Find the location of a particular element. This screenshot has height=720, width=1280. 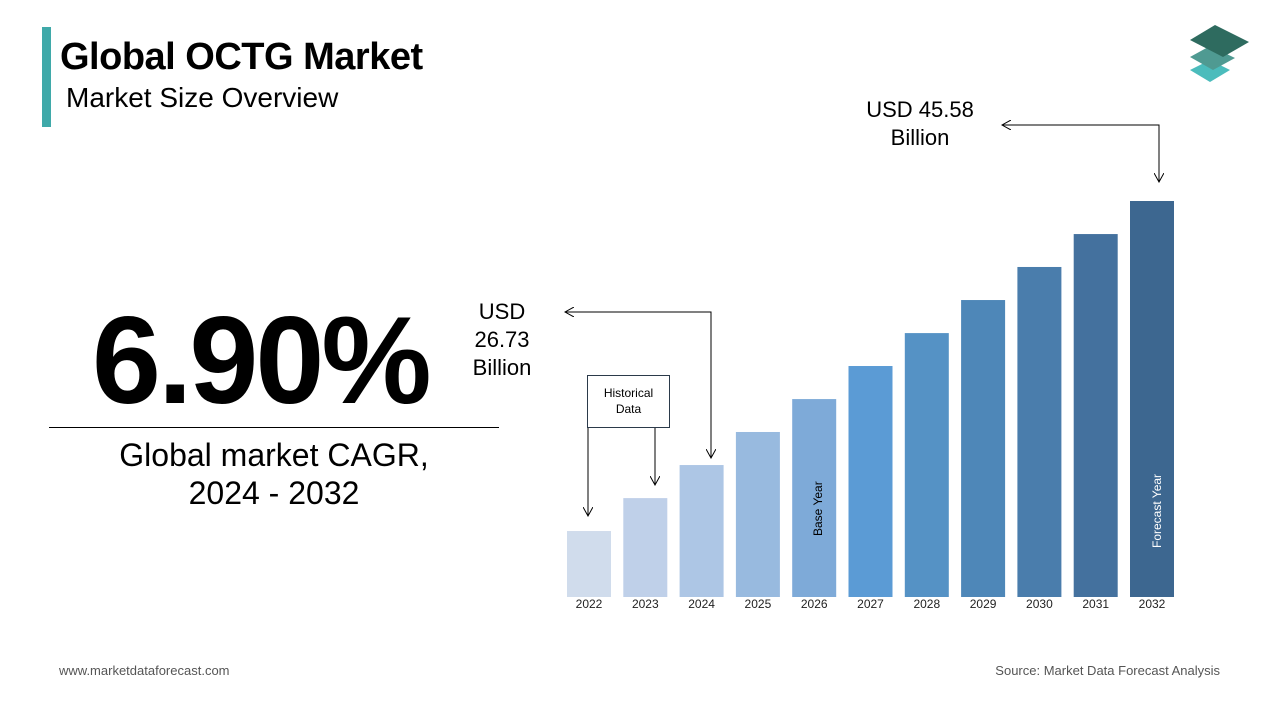

bar-2024 is located at coordinates (701, 531).